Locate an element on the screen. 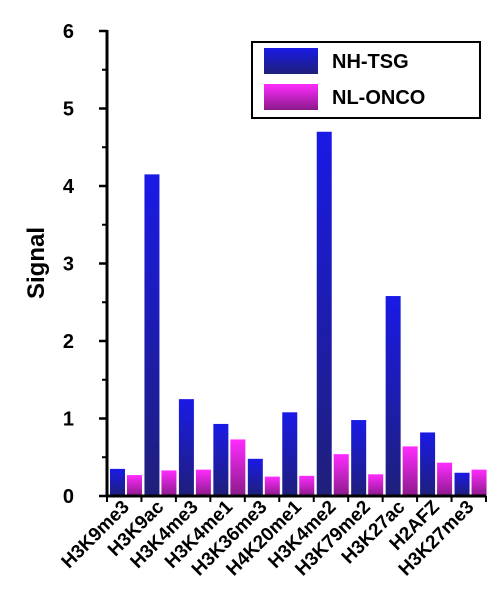 Image resolution: width=501 pixels, height=607 pixels. bar-nh-tsg-h3k79me2 is located at coordinates (359, 458).